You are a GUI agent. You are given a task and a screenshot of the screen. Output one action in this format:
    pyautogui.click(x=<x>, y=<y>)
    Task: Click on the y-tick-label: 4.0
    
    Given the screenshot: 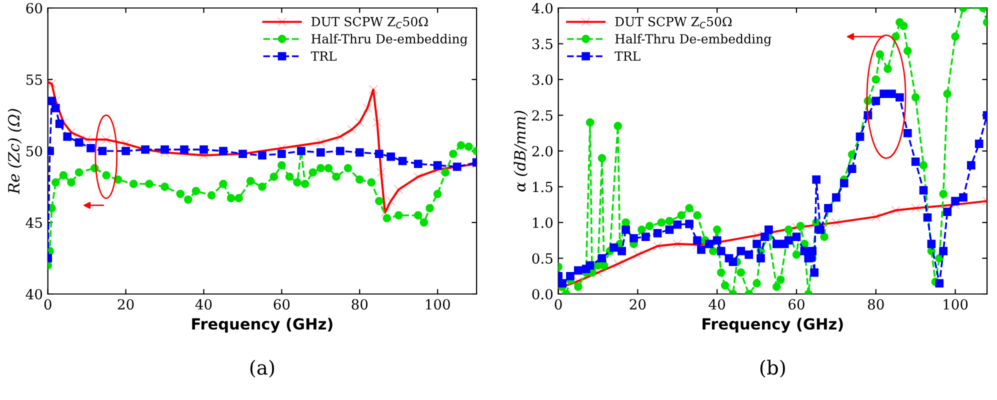 What is the action you would take?
    pyautogui.click(x=542, y=8)
    